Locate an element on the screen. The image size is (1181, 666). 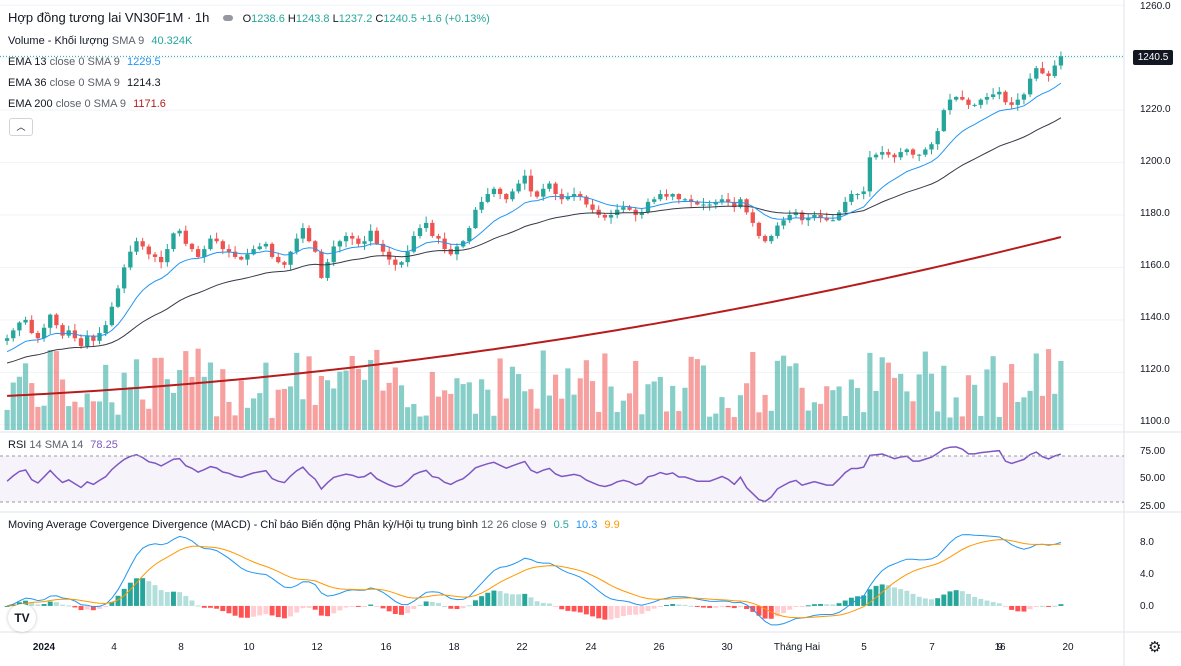
price-tick: 1260.0 is located at coordinates (1155, 6).